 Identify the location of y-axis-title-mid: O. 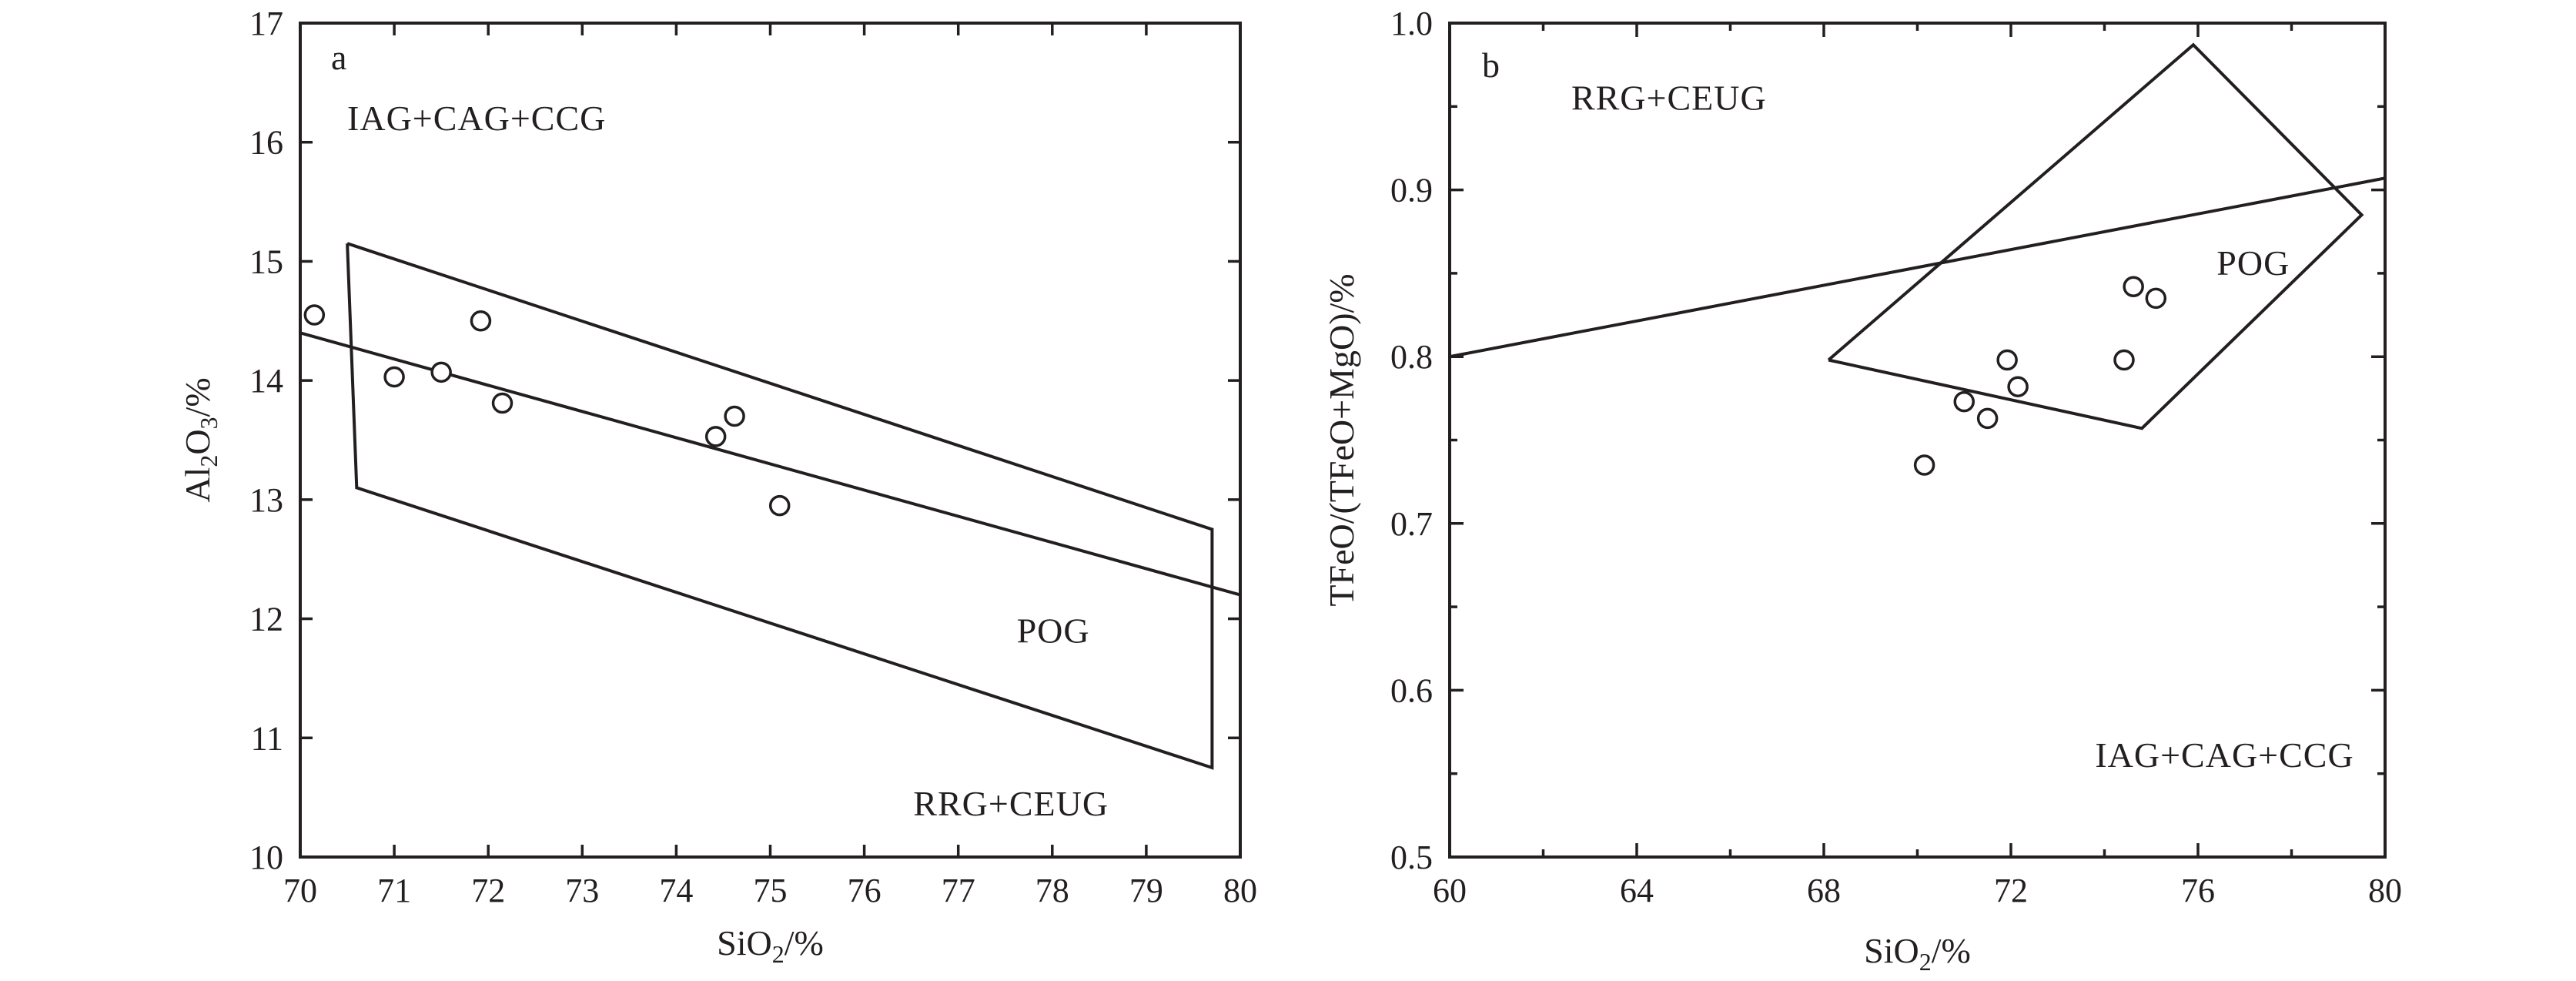
(198, 441).